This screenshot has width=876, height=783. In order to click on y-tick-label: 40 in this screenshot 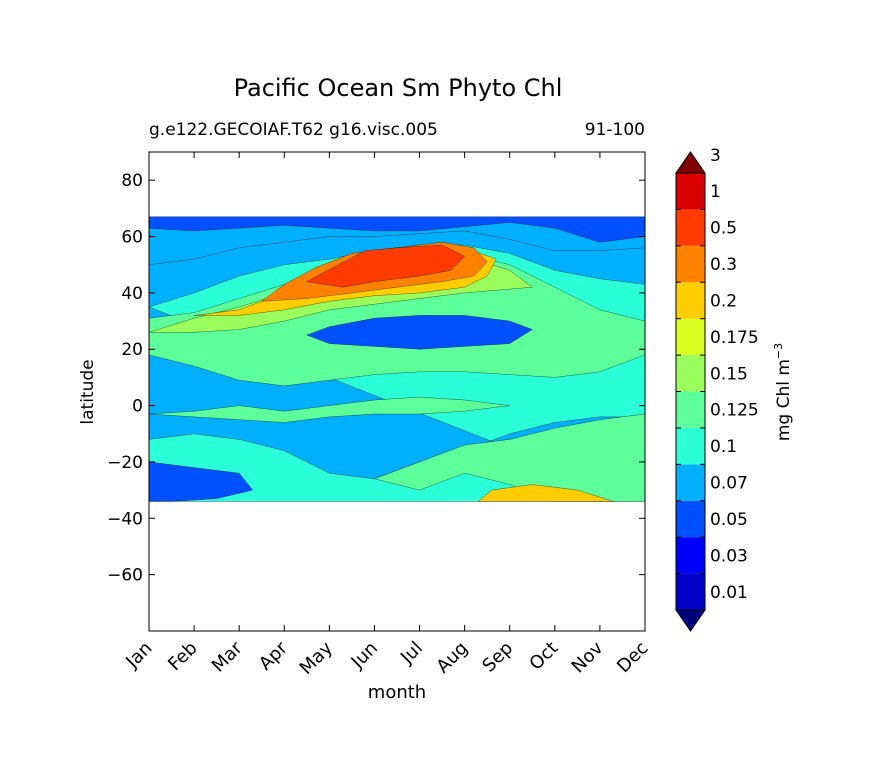, I will do `click(132, 294)`.